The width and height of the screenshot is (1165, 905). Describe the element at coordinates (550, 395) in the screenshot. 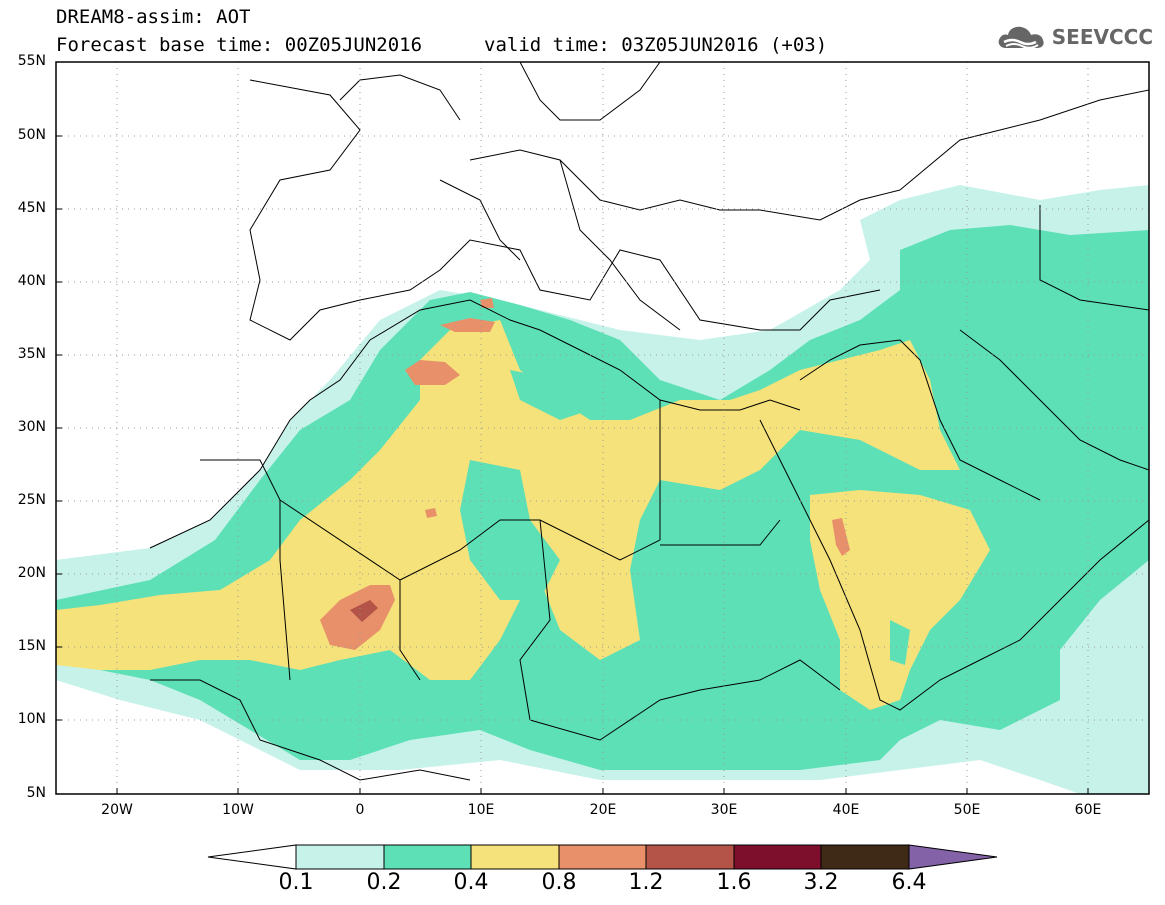

I see `aot-island-tunisia` at that location.